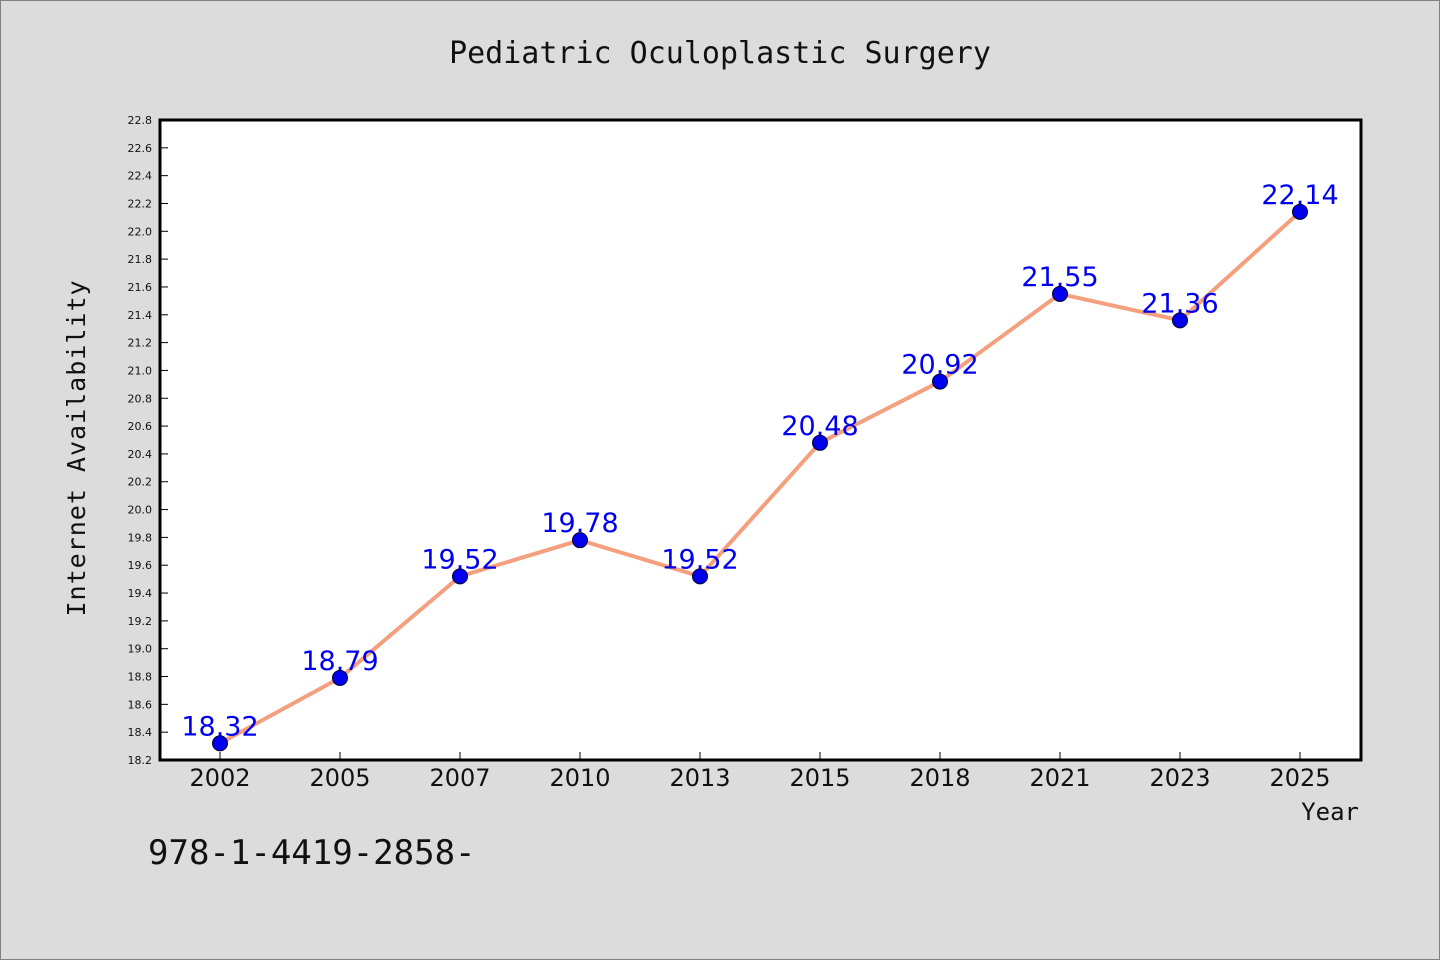  I want to click on footer-isbn: 978-1-4419-2858-, so click(312, 853).